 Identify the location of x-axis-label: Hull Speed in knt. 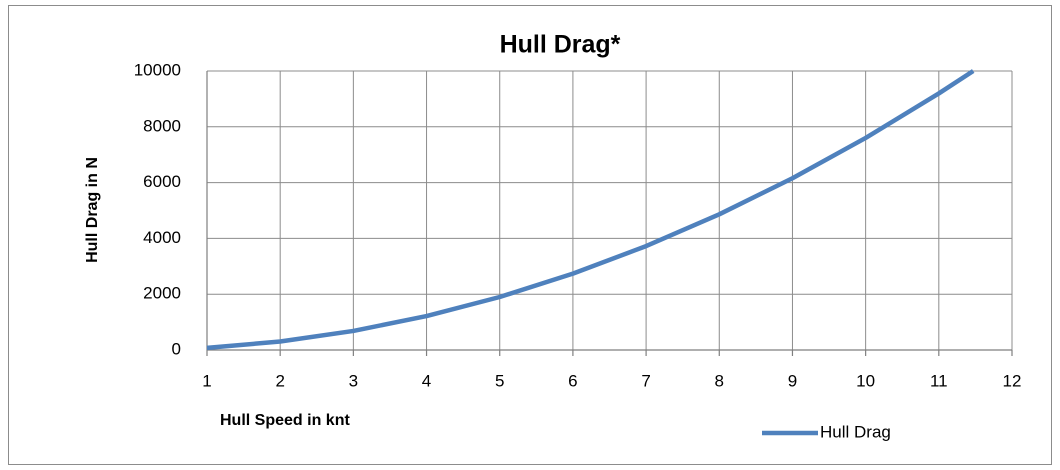
(285, 420).